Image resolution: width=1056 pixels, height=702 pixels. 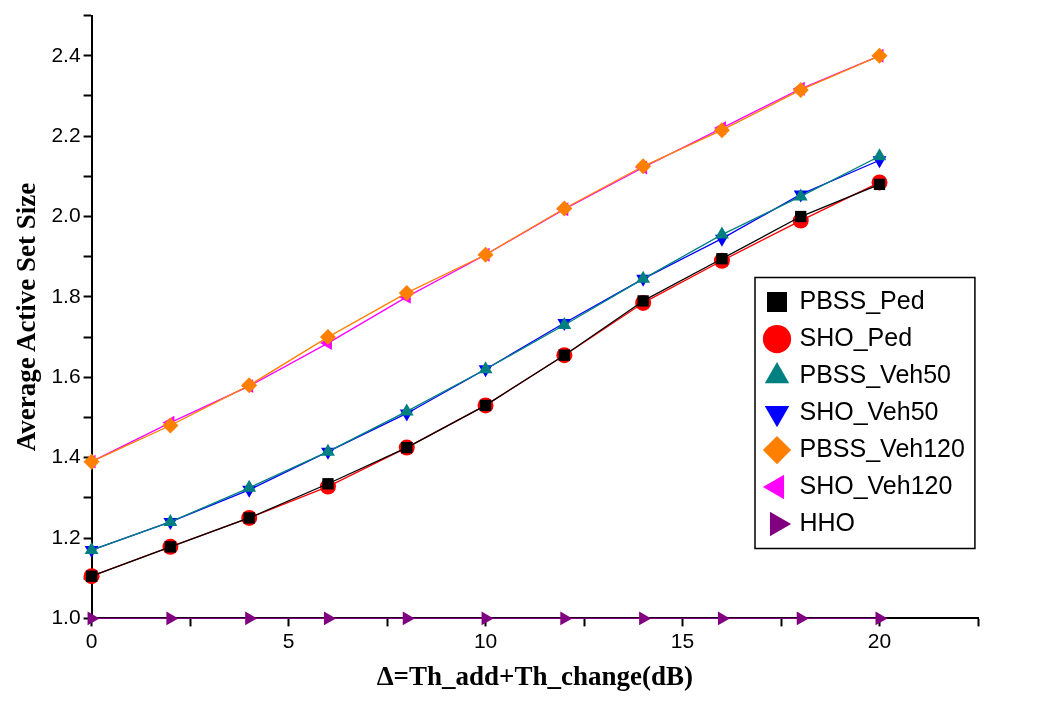 What do you see at coordinates (862, 299) in the screenshot?
I see `legend-label: PBSS_Ped` at bounding box center [862, 299].